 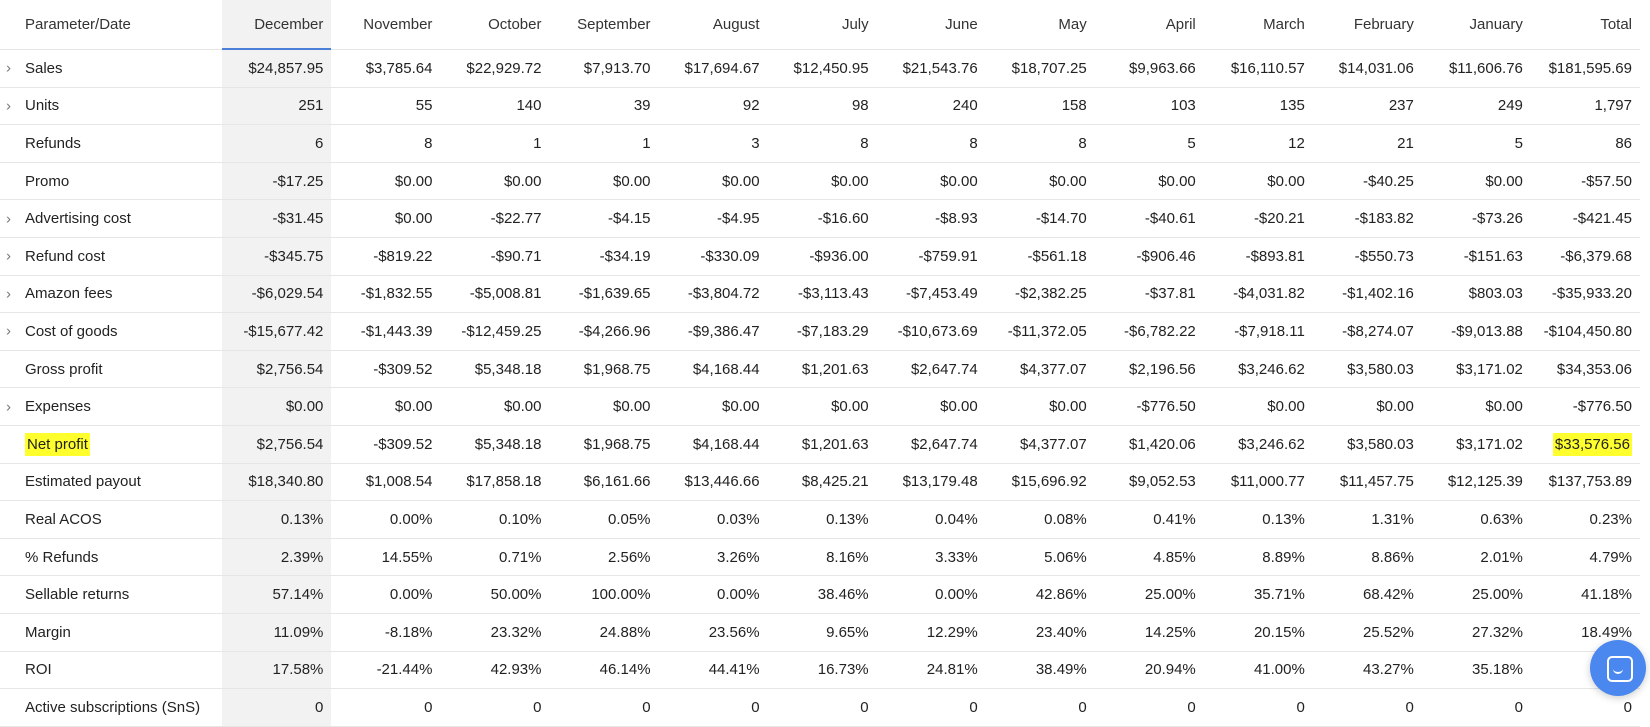 What do you see at coordinates (1476, 557) in the screenshot?
I see `cell-january: 2.01%` at bounding box center [1476, 557].